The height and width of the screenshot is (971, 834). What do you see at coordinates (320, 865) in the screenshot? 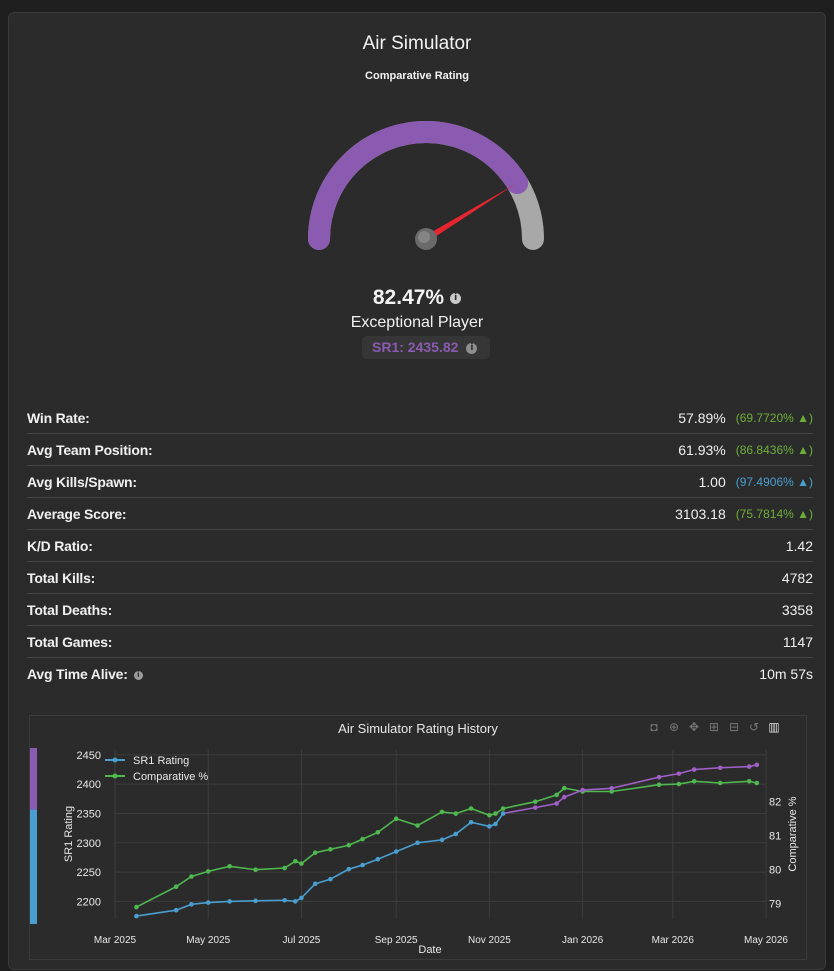
I see `sr1-series-line` at bounding box center [320, 865].